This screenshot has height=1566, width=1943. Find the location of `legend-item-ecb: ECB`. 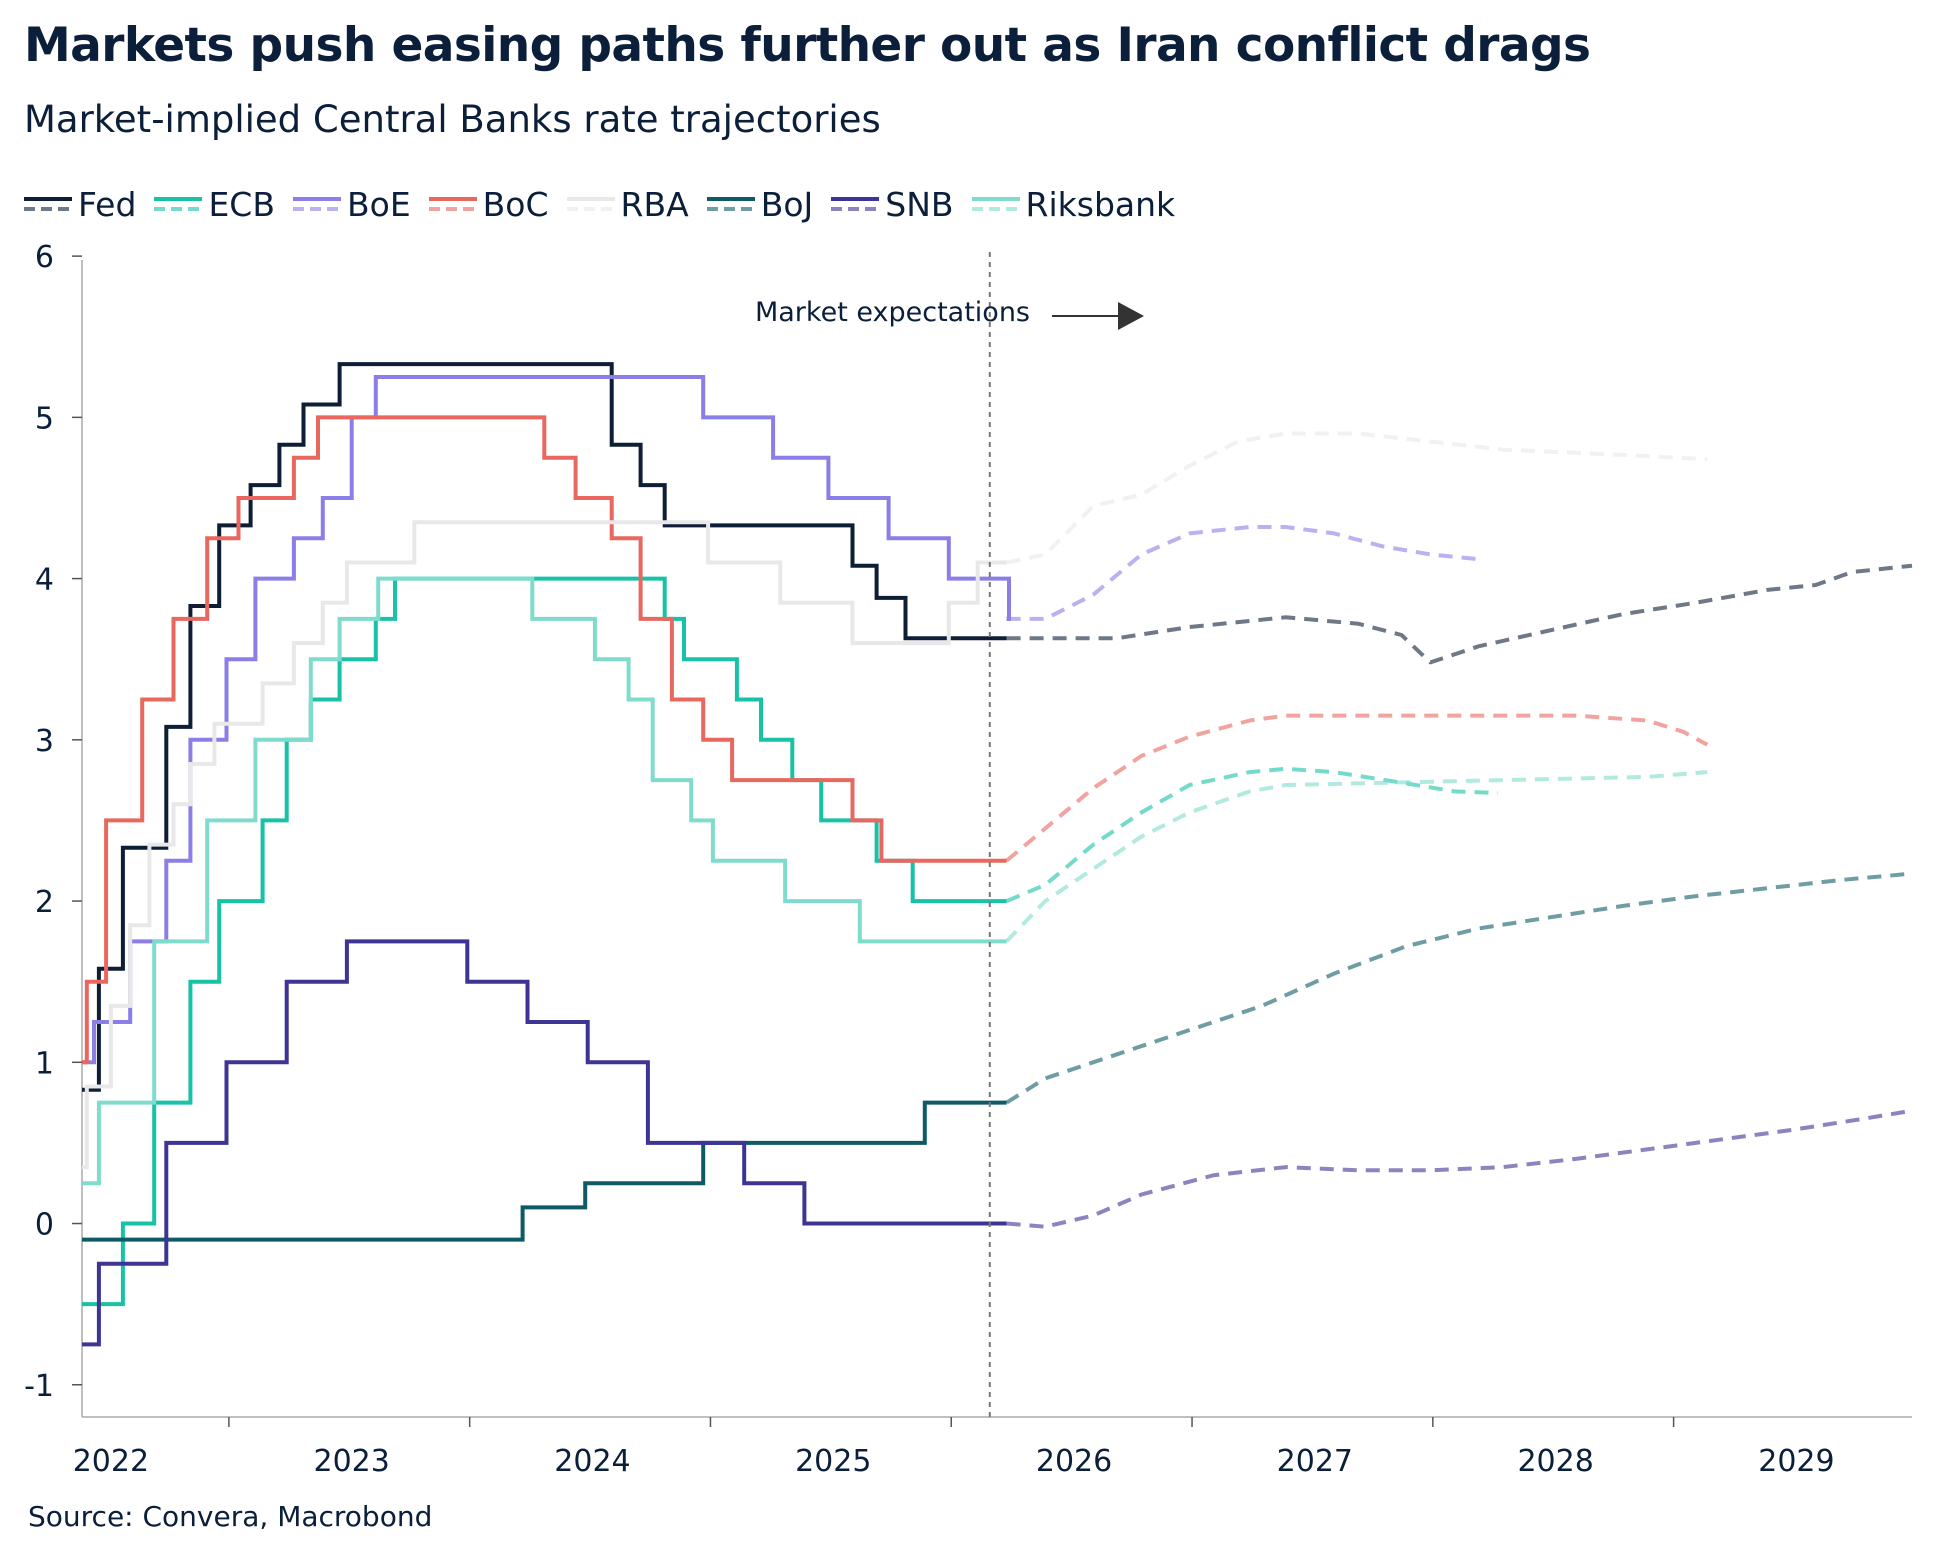

legend-item-ecb: ECB is located at coordinates (214, 204).